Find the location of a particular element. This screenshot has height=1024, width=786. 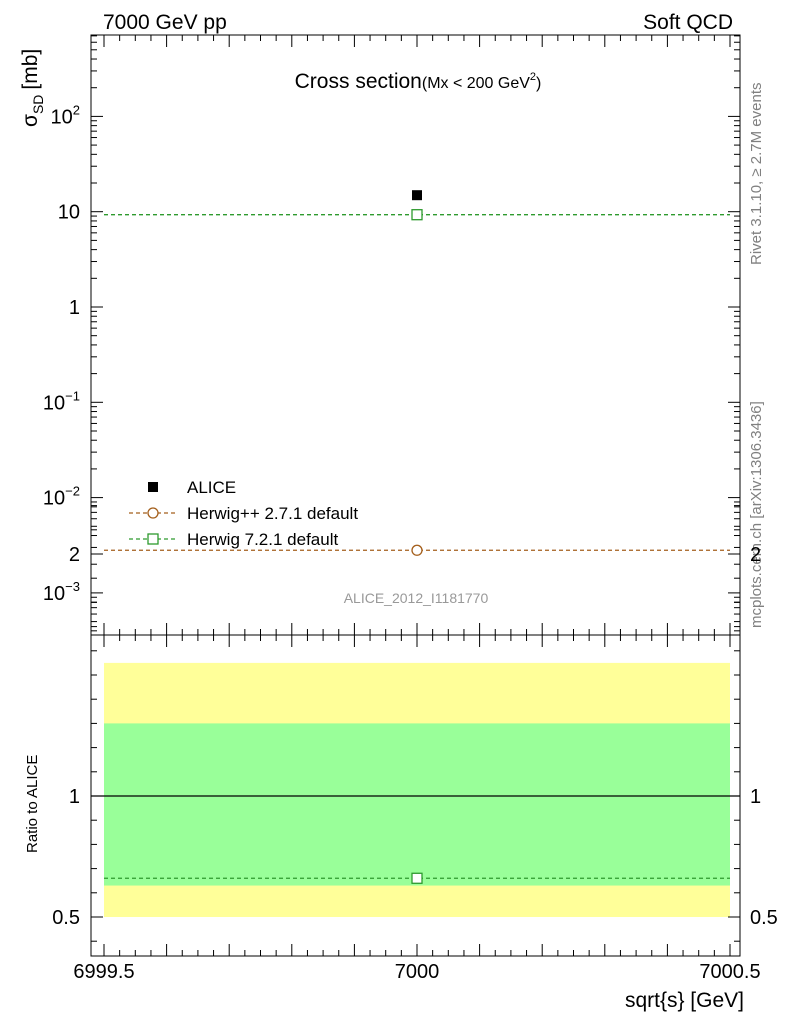

main-panel-title-text: Cross section is located at coordinates (358, 81).